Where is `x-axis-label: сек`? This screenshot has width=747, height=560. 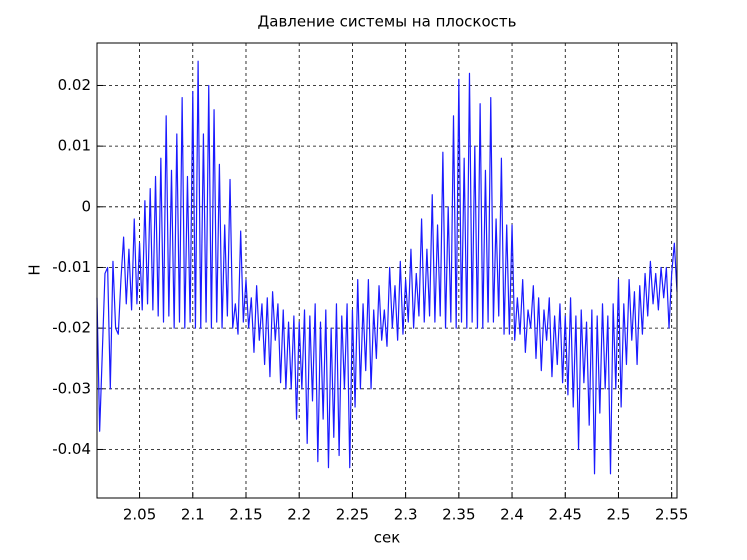
x-axis-label: сек is located at coordinates (387, 538).